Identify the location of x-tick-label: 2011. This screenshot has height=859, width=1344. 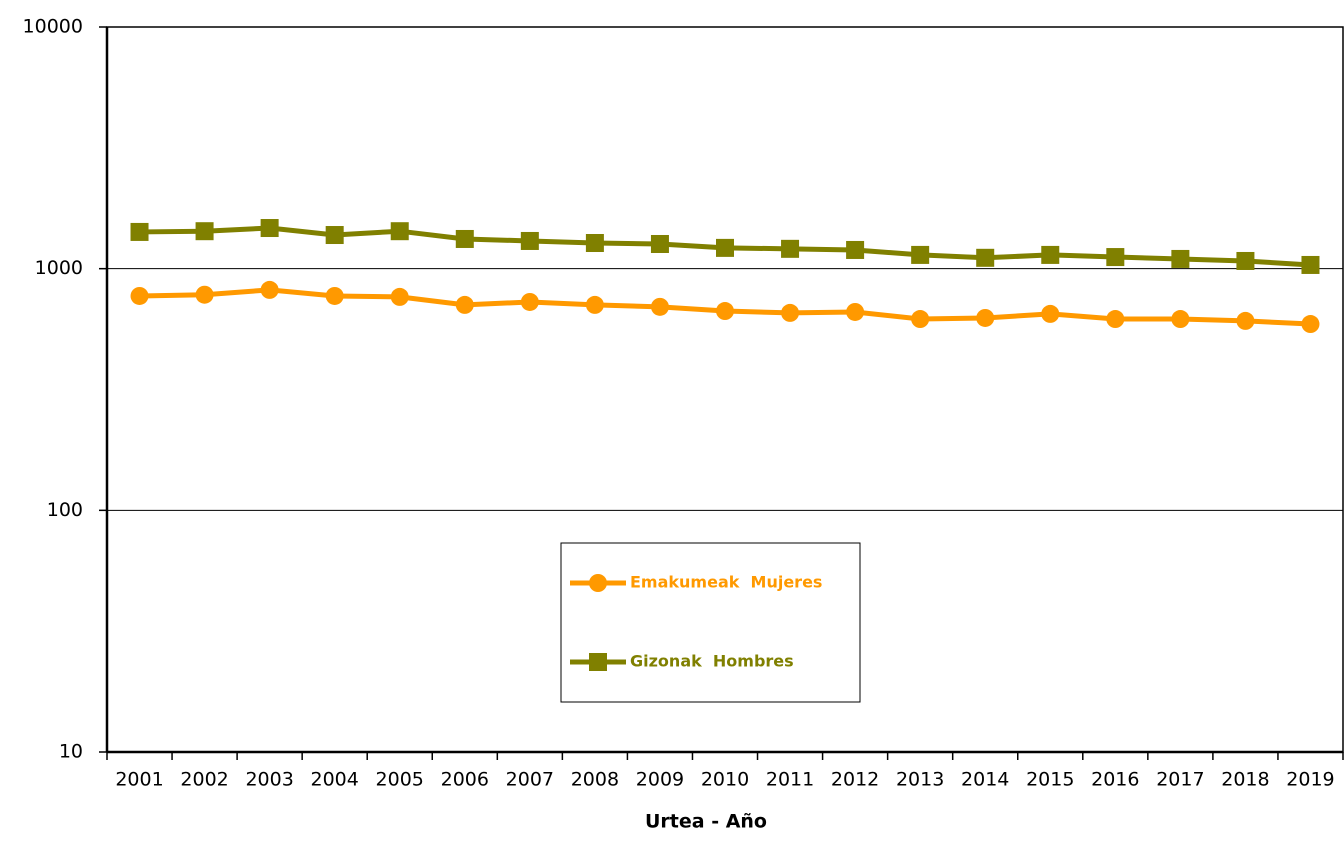
(790, 780).